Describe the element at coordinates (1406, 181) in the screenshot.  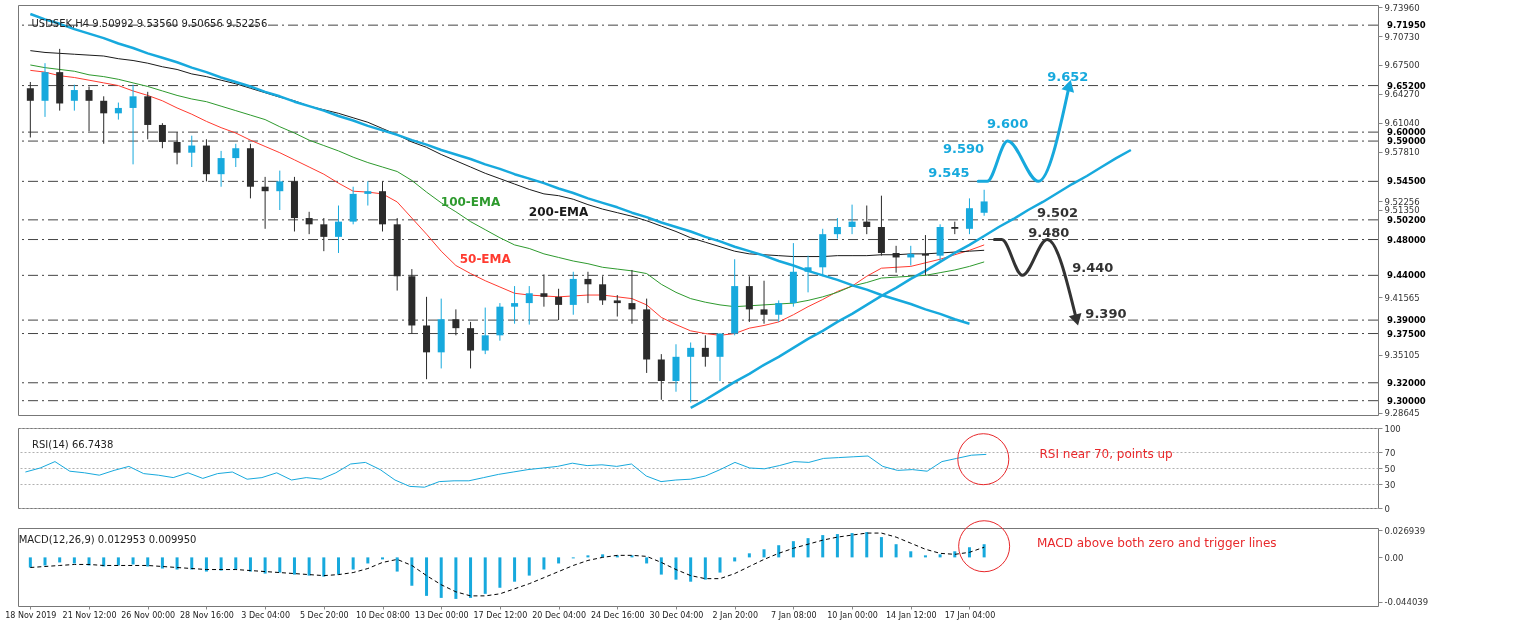
I see `ref-line-label: 9.54500` at that location.